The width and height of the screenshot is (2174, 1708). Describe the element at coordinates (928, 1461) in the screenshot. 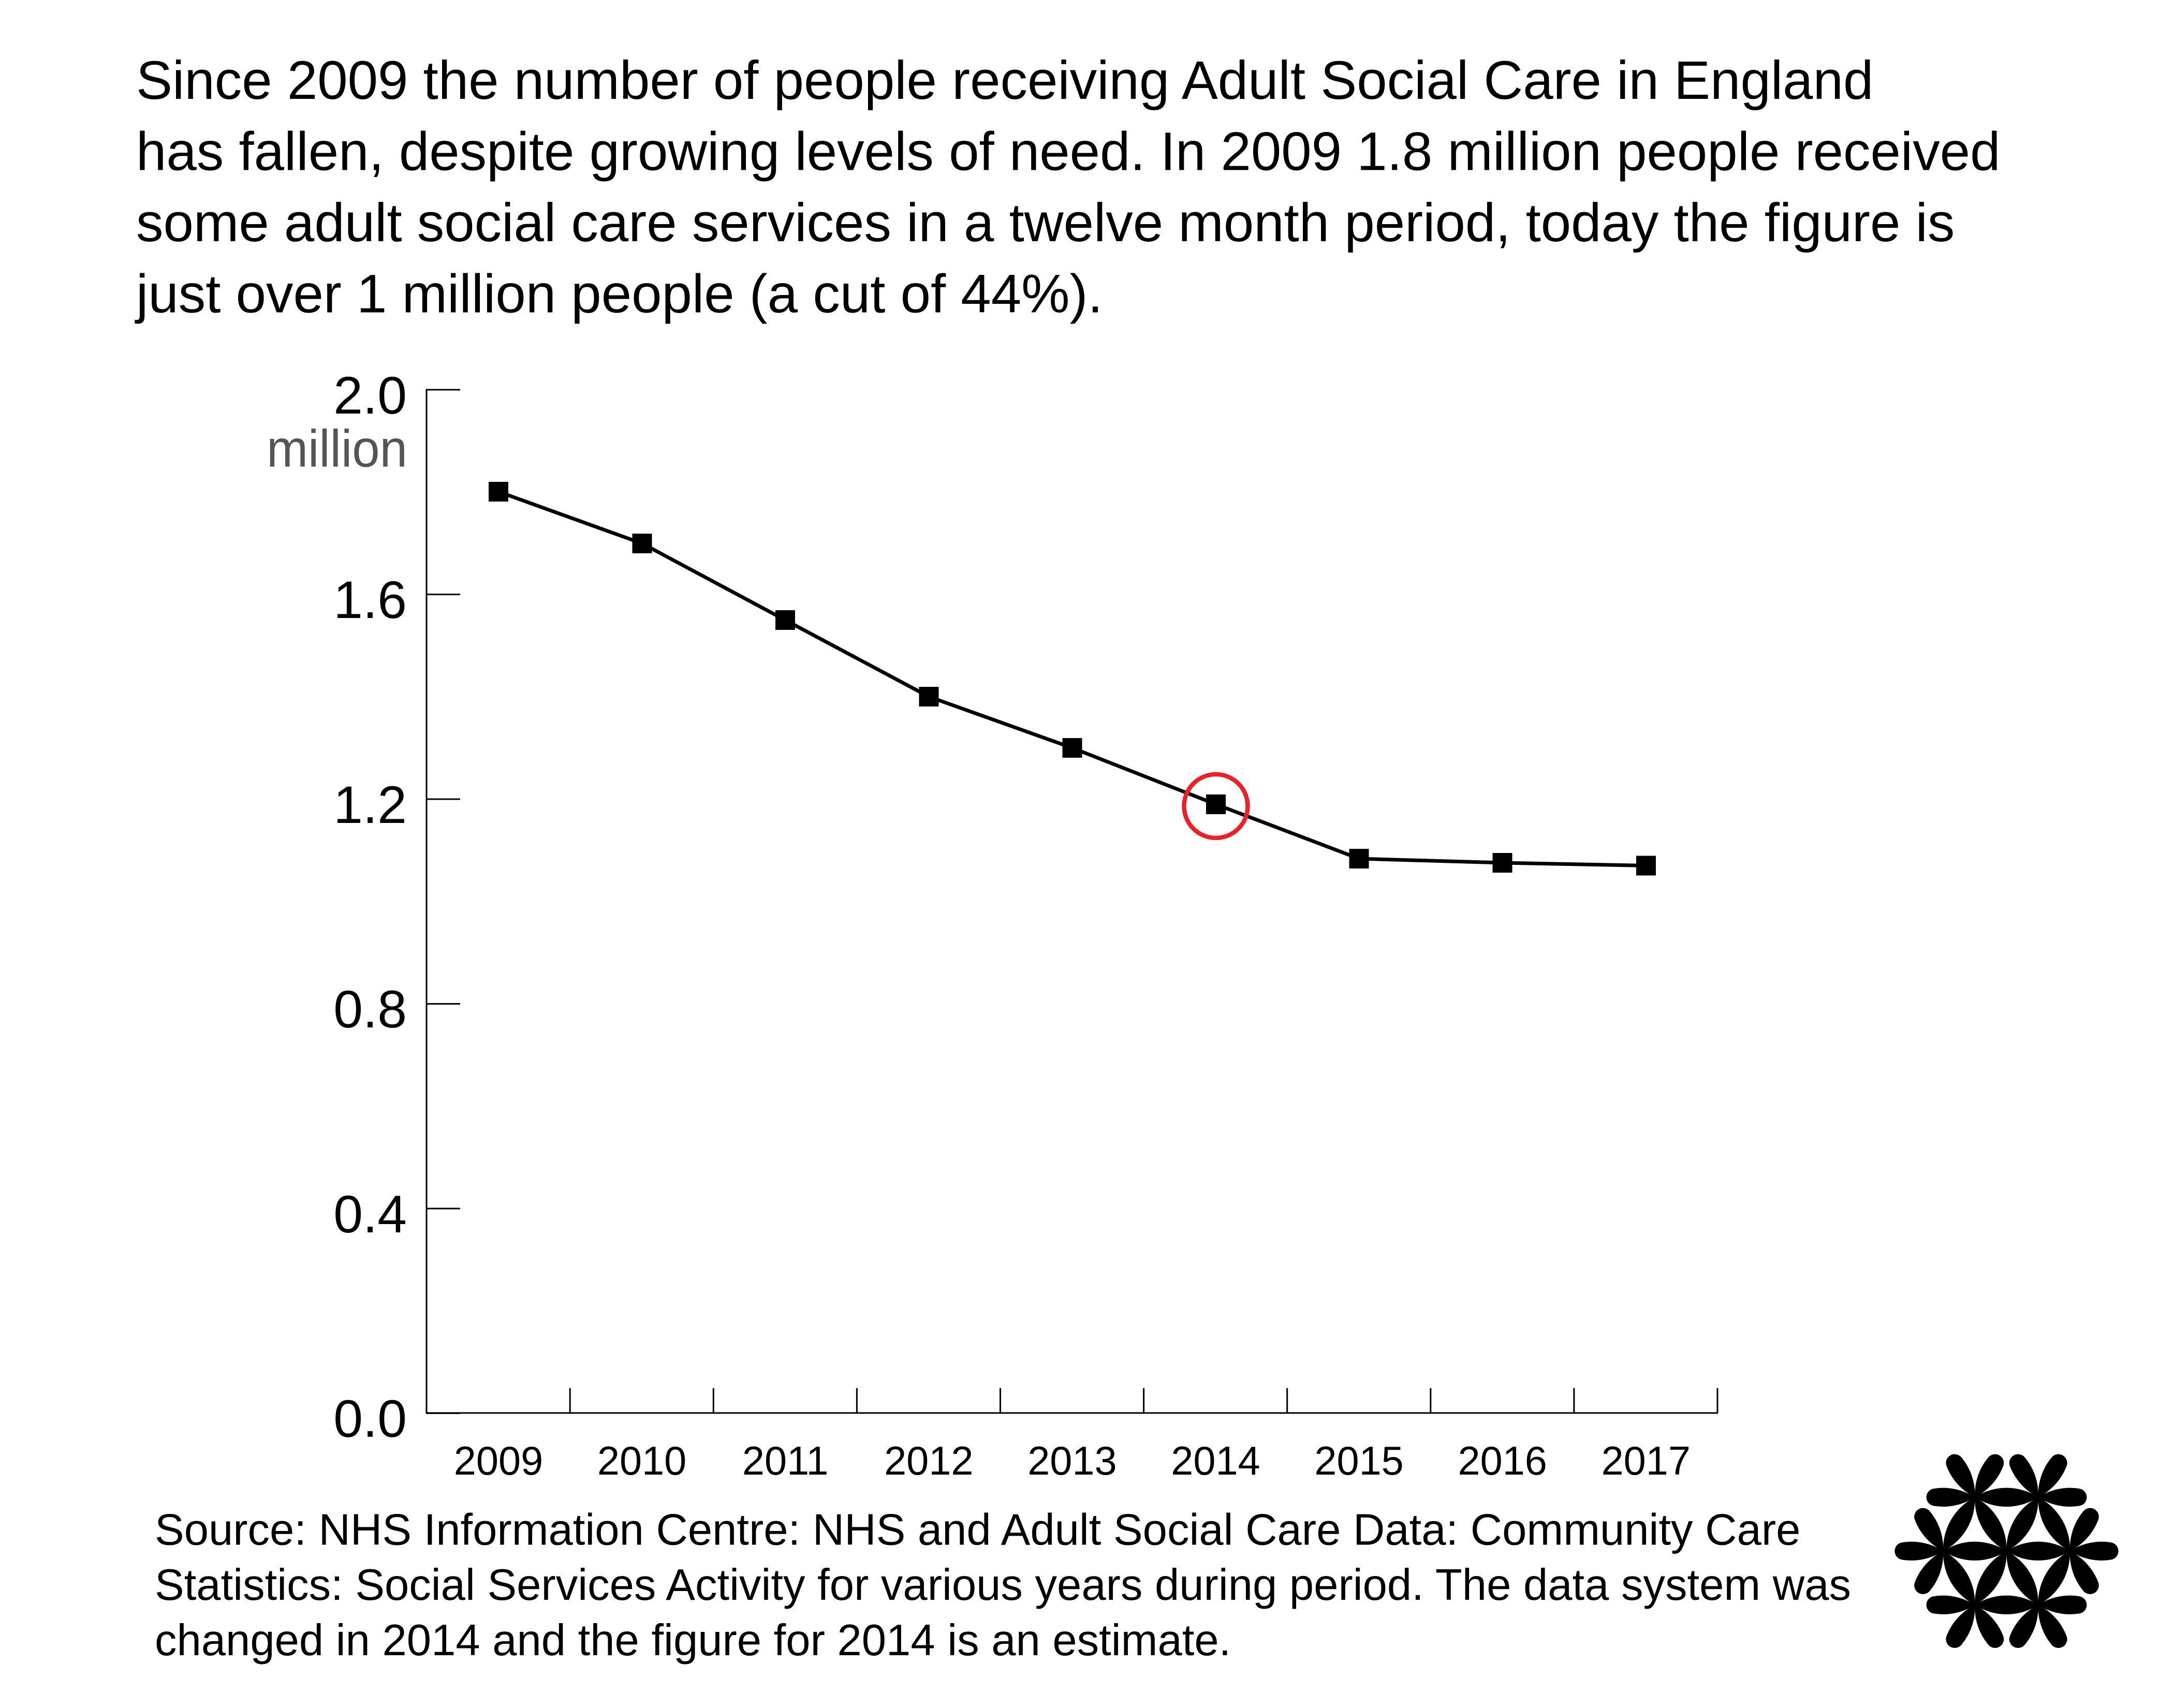

I see `svg-text: 2012` at that location.